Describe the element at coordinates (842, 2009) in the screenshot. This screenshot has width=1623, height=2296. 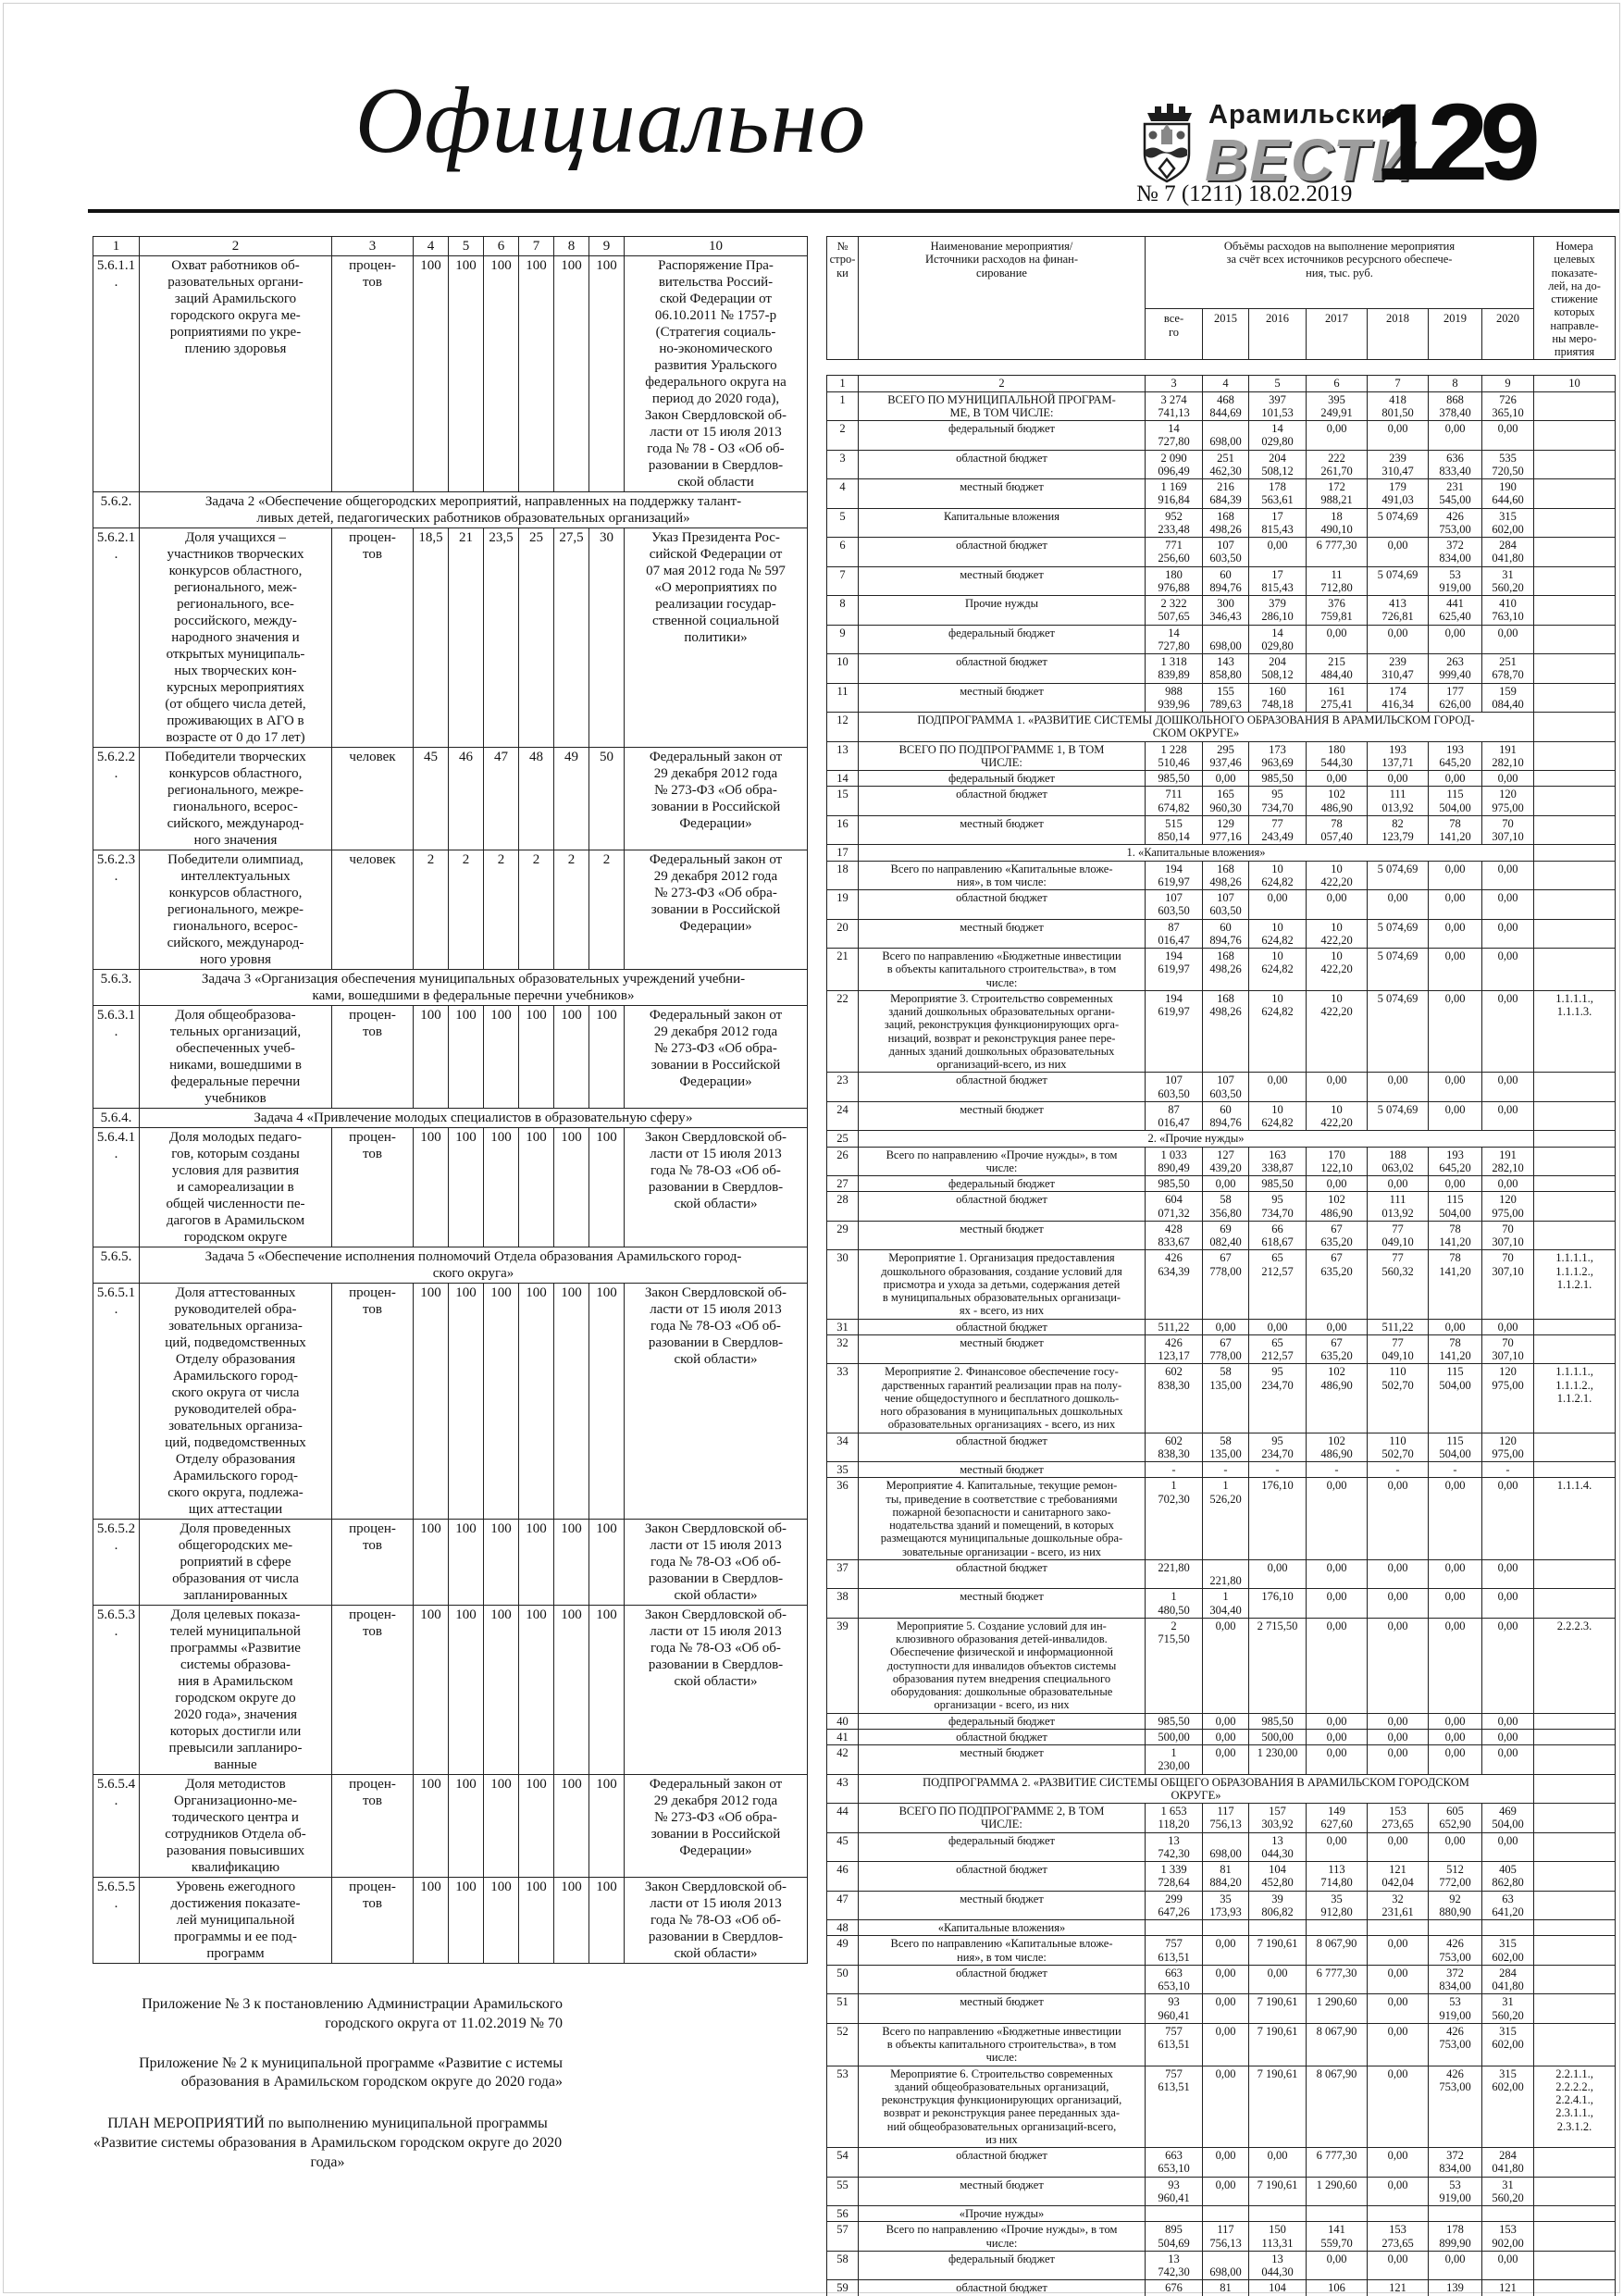
I see `row-number-cell: 51` at that location.